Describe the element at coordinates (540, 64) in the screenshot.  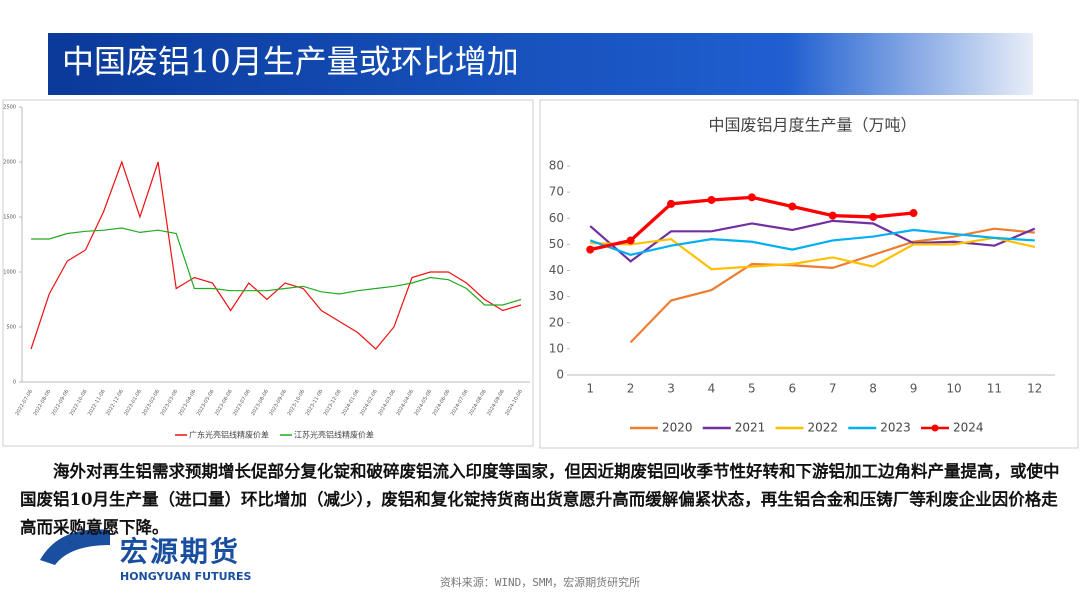
I see `banner` at that location.